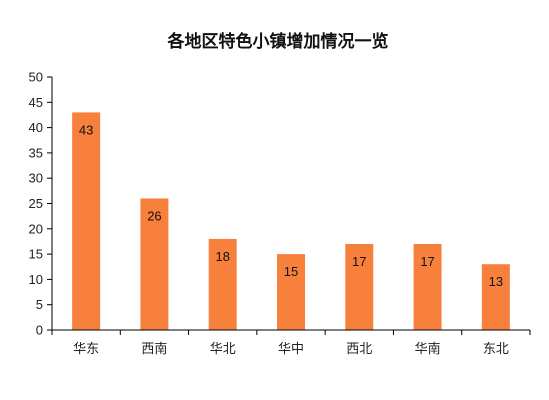 The height and width of the screenshot is (400, 549). What do you see at coordinates (428, 349) in the screenshot?
I see `x-category-label: 华南` at bounding box center [428, 349].